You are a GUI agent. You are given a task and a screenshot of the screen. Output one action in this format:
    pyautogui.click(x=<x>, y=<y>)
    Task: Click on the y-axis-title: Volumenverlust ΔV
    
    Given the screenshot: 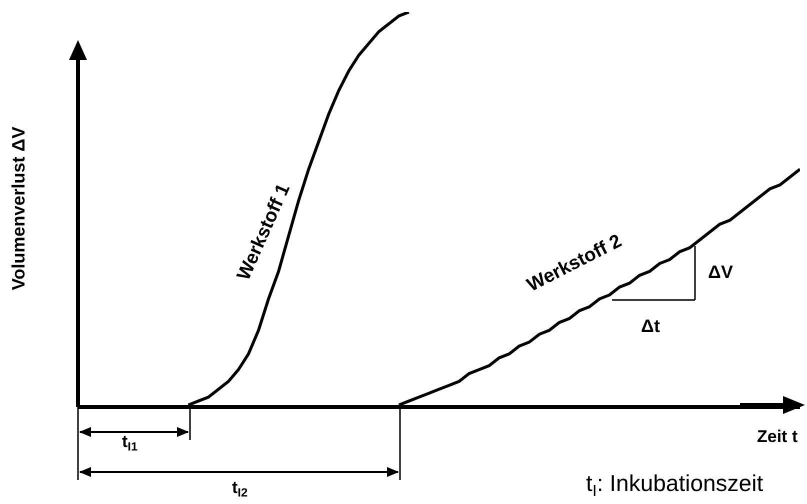 What is the action you would take?
    pyautogui.click(x=18, y=208)
    